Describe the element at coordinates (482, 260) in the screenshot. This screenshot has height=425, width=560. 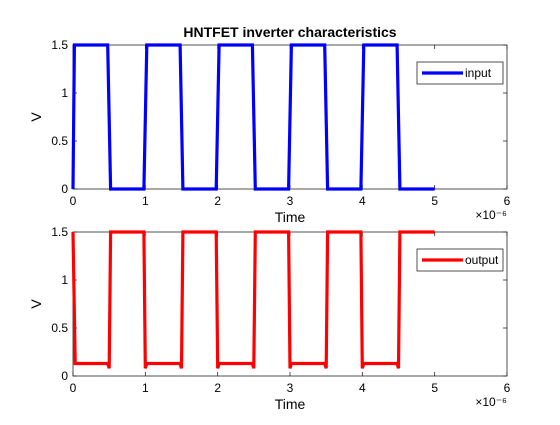
I see `legend-label: output` at that location.